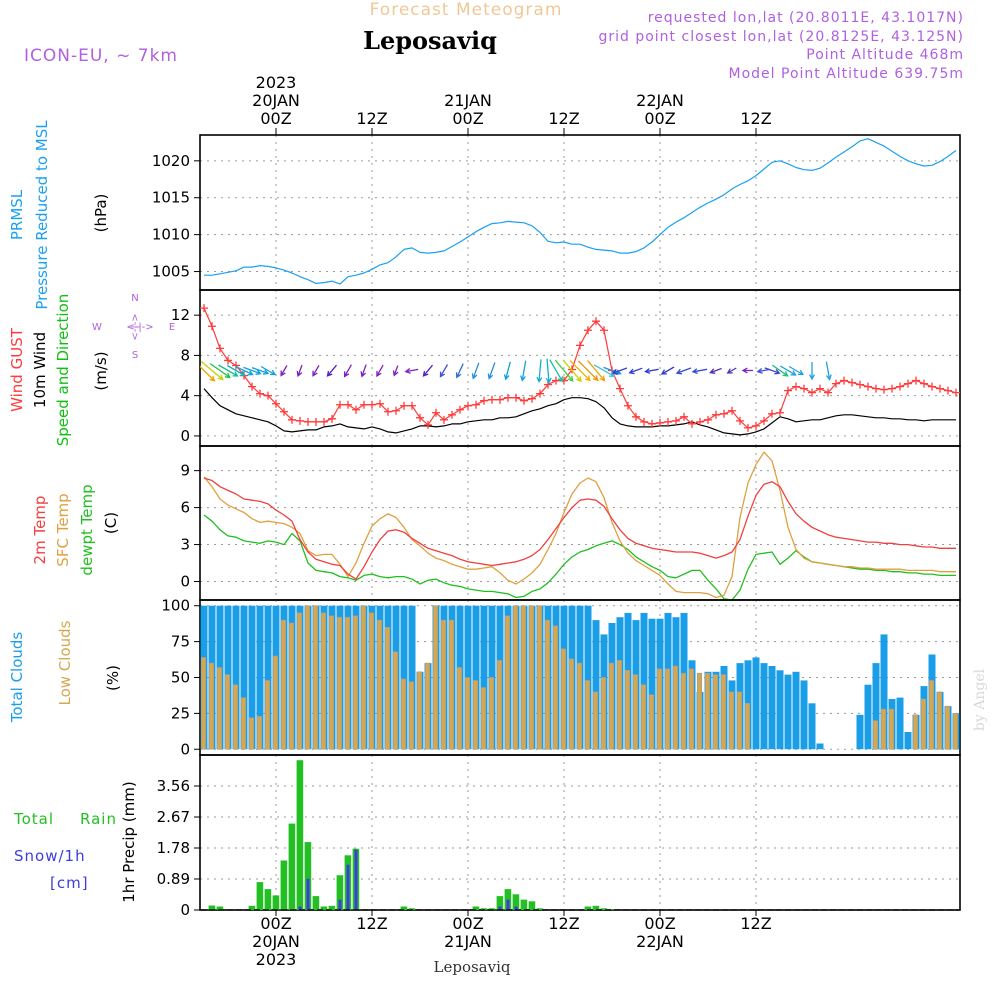 The width and height of the screenshot is (1000, 1004). I want to click on bottom-label-4-1: 22JAN, so click(660, 941).